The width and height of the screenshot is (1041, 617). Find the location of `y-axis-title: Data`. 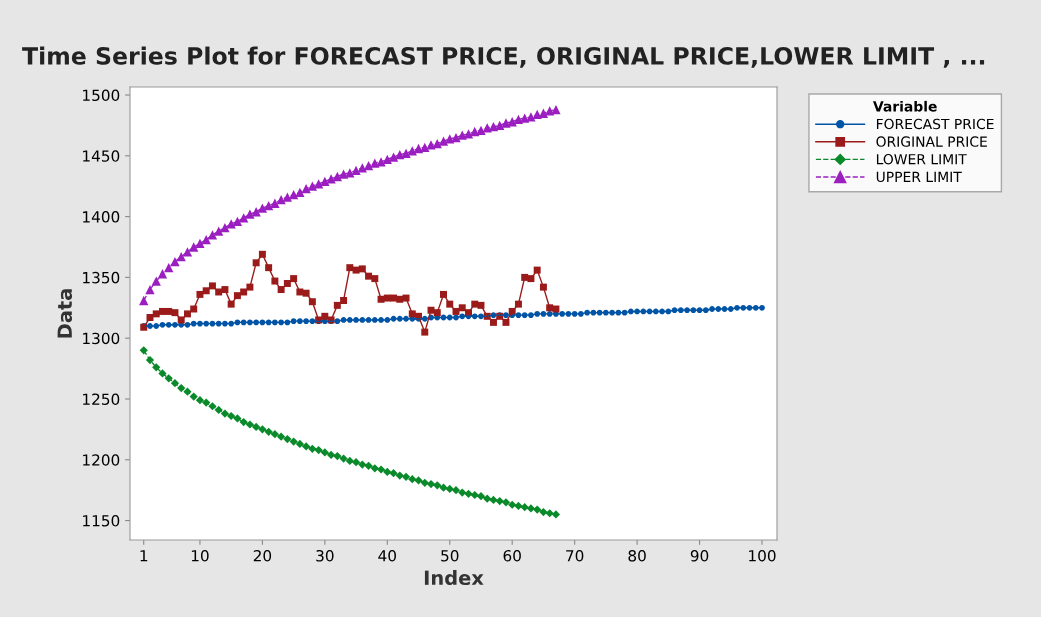

y-axis-title: Data is located at coordinates (65, 313).